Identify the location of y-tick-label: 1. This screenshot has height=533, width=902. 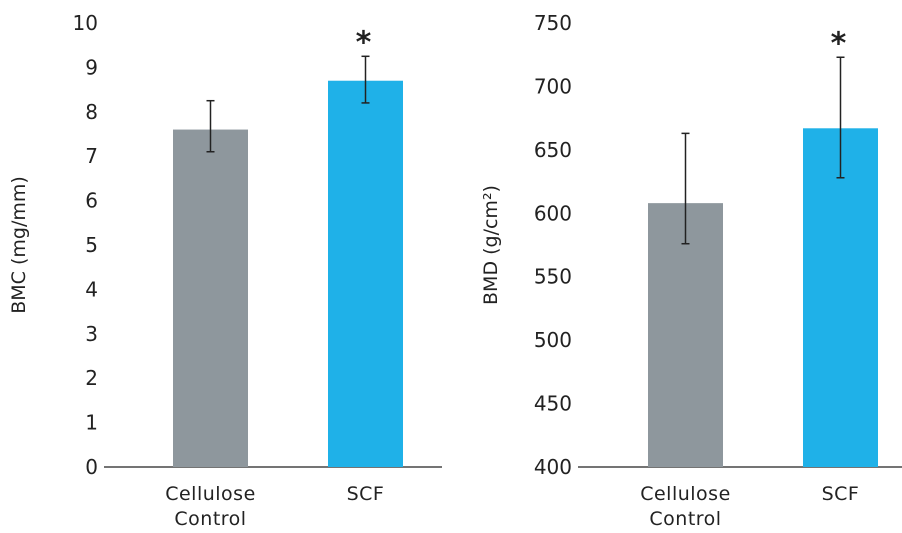
(91, 423).